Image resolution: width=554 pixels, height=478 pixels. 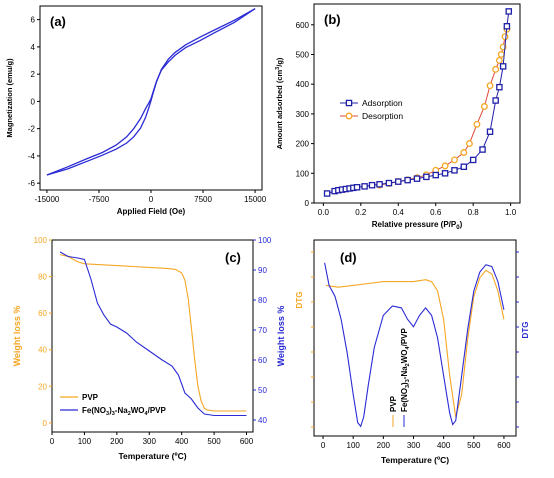 What do you see at coordinates (41, 240) in the screenshot?
I see `left-y-tick-label: 100` at bounding box center [41, 240].